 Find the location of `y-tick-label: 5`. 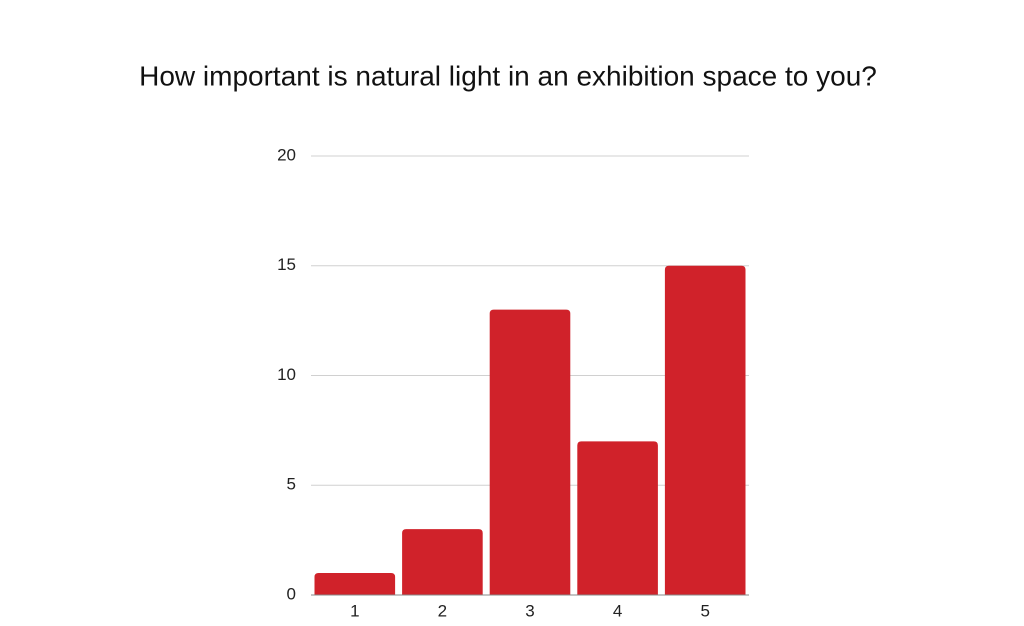

y-tick-label: 5 is located at coordinates (291, 484).